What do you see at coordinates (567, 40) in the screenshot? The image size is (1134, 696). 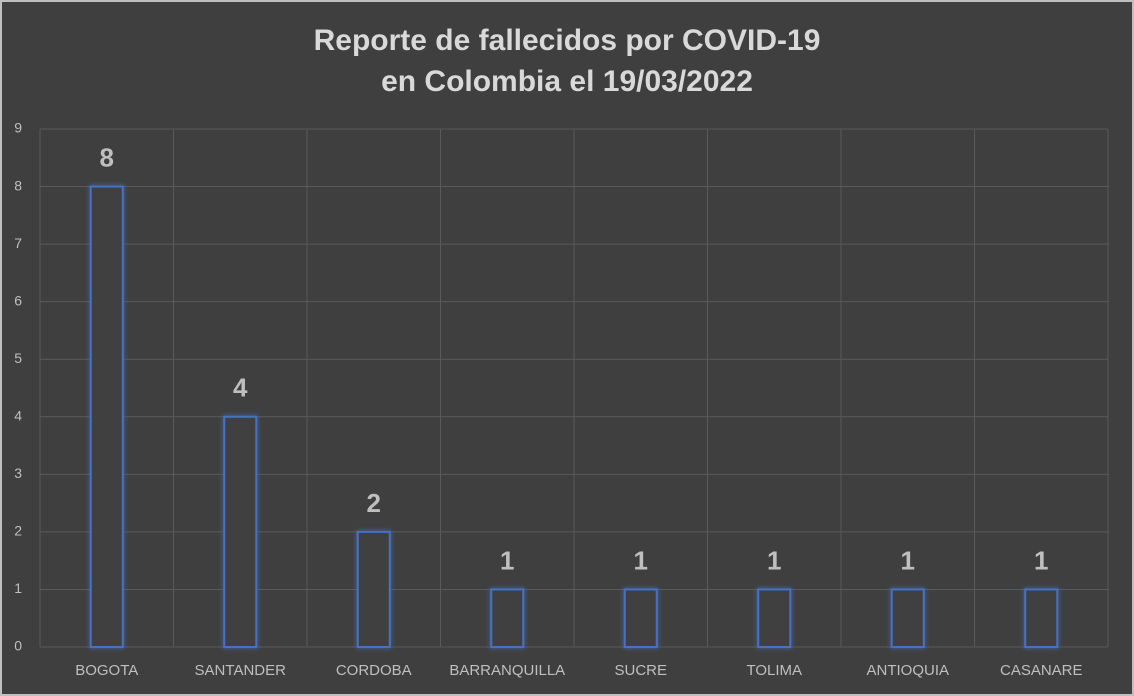 I see `chart-title: Reporte de fallecidos por COVID-19` at bounding box center [567, 40].